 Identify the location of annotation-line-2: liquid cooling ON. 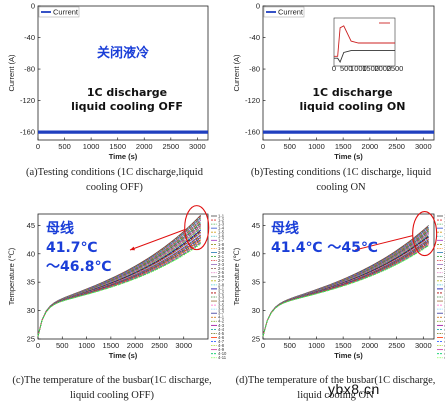
(353, 106).